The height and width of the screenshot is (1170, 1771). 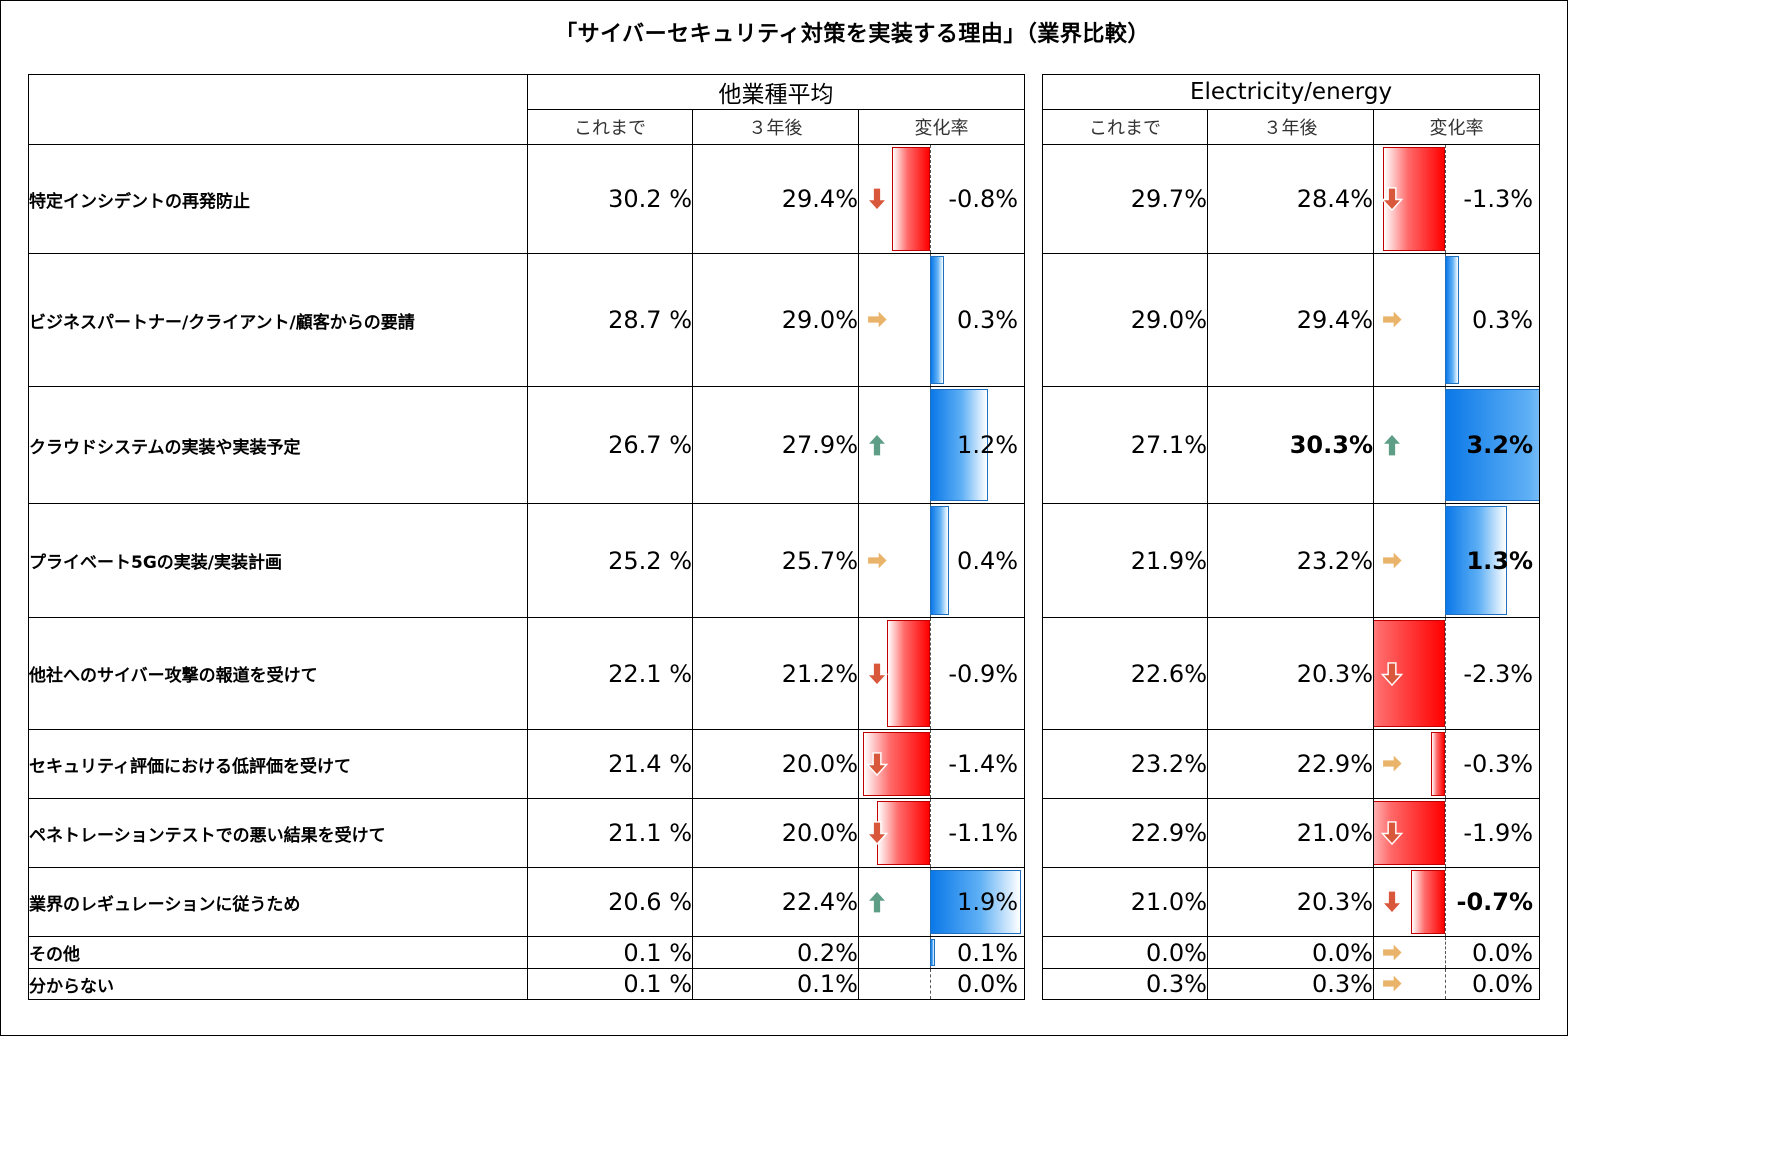 I want to click on before-value: 0.1 %, so click(x=610, y=952).